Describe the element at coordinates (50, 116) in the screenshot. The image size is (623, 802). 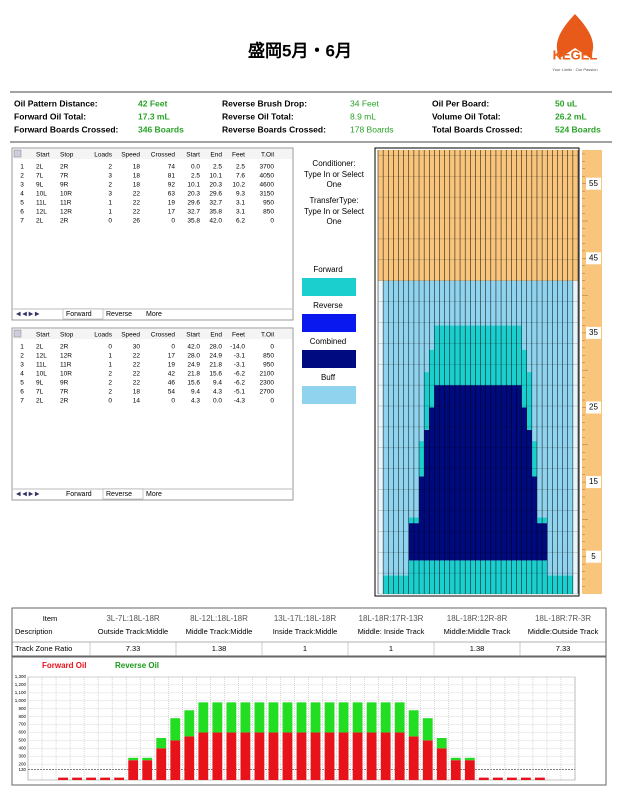
I see `summary-label: Forward Oil Total:` at that location.